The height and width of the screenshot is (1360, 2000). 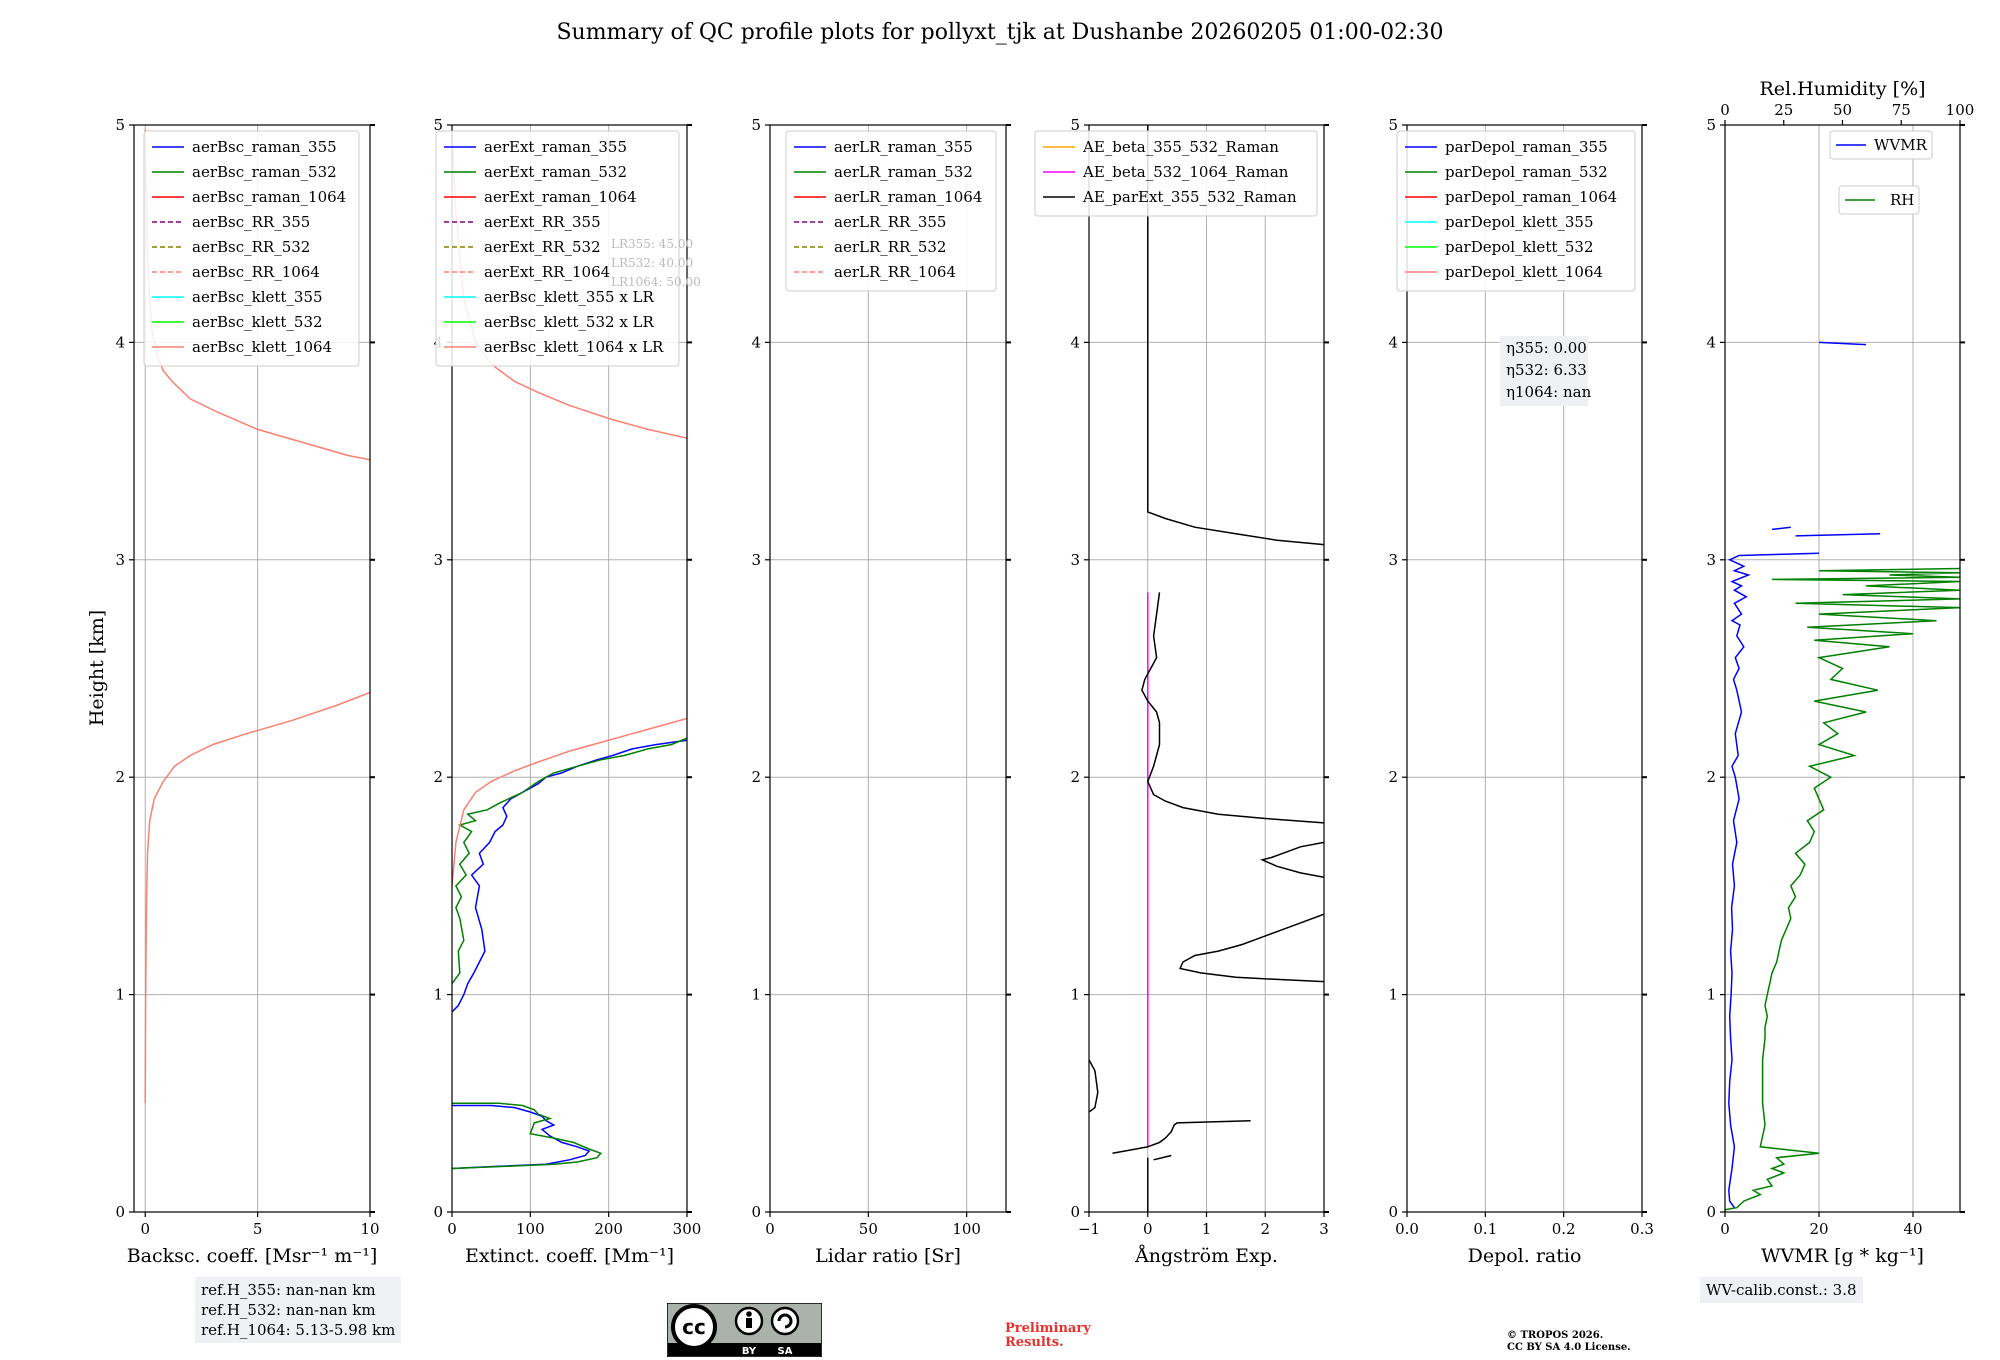 I want to click on copyright-notice: © TROPOS 2026. CC BY SA 4.0 License., so click(x=1569, y=1342).